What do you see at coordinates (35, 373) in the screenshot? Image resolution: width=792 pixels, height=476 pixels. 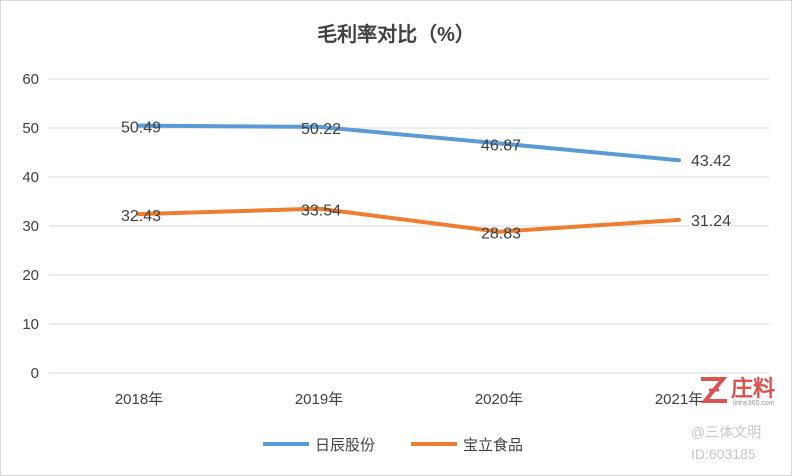 I see `y-tick-label: 0` at bounding box center [35, 373].